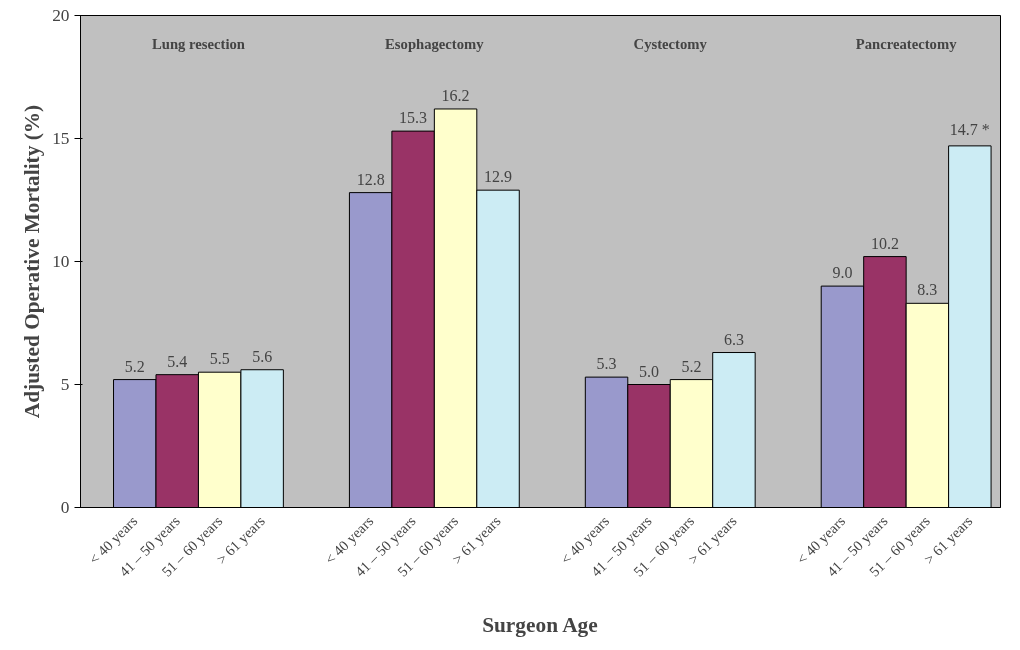  What do you see at coordinates (262, 356) in the screenshot?
I see `data-label: 5.6` at bounding box center [262, 356].